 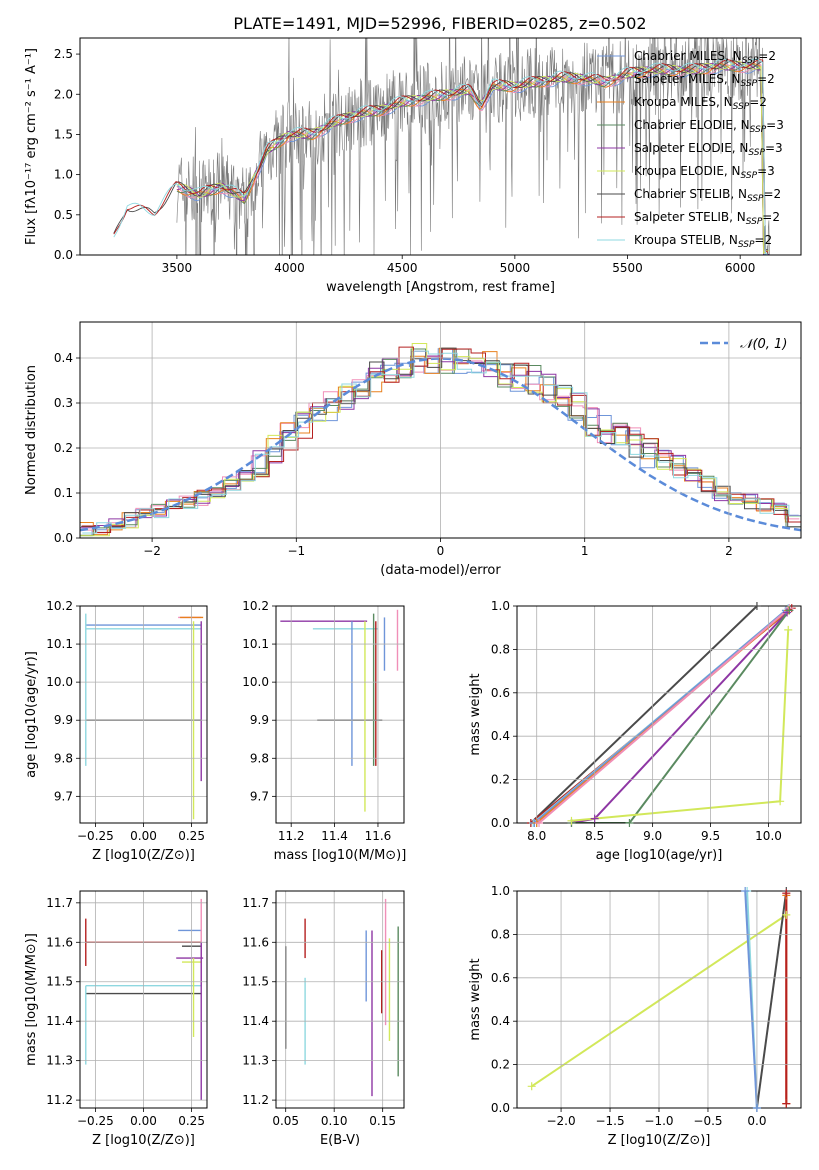 I want to click on y-tick-label: 0.4, so click(x=500, y=1021).